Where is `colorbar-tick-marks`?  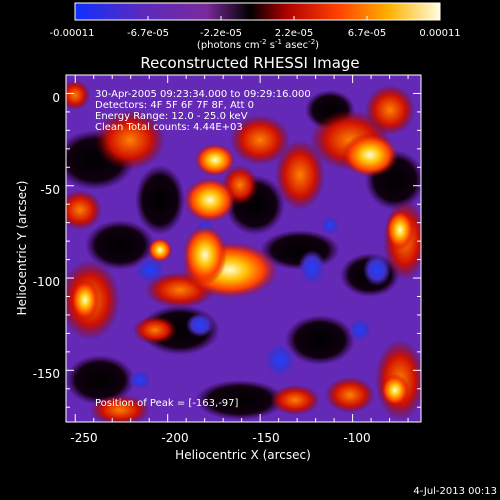
colorbar-tick-marks is located at coordinates (257, 18).